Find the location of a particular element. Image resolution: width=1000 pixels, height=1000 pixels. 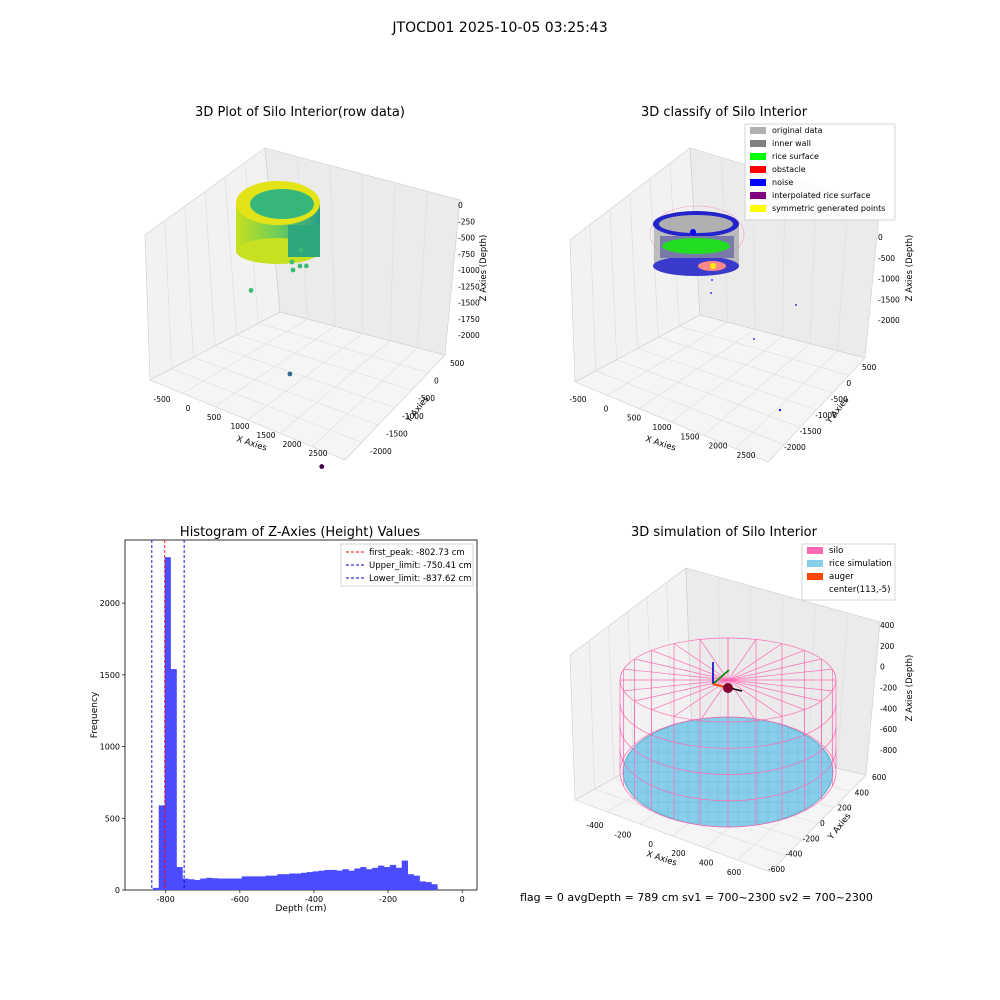

histogram-x-tick: -800 is located at coordinates (166, 899).